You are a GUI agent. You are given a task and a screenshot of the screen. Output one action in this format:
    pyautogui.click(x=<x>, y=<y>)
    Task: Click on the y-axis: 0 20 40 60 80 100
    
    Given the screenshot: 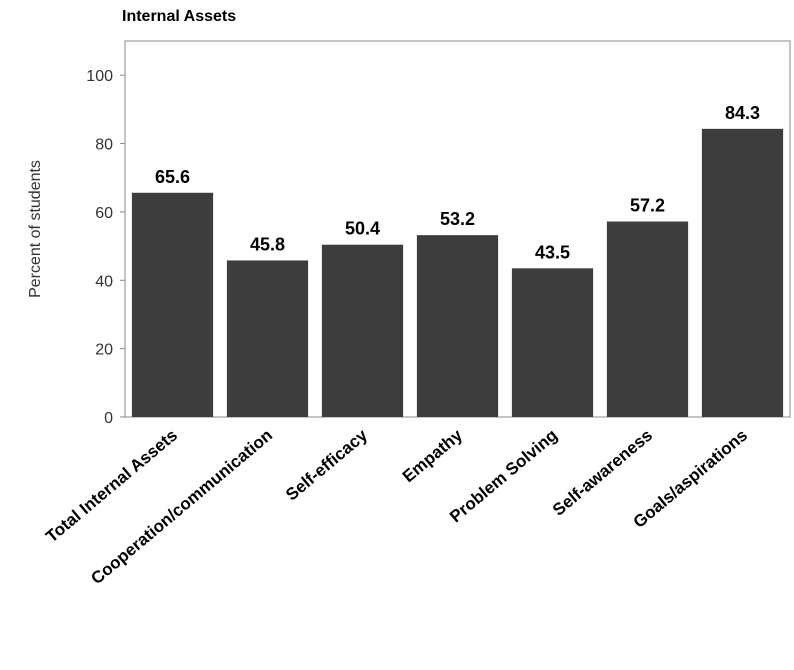 What is the action you would take?
    pyautogui.click(x=105, y=247)
    